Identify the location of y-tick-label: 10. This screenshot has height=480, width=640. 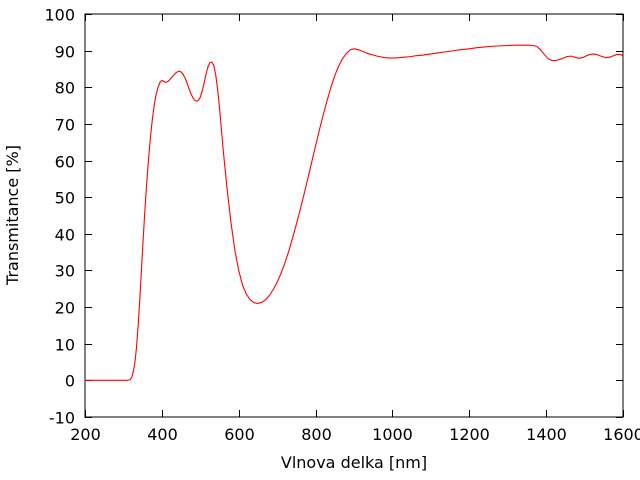
(65, 345).